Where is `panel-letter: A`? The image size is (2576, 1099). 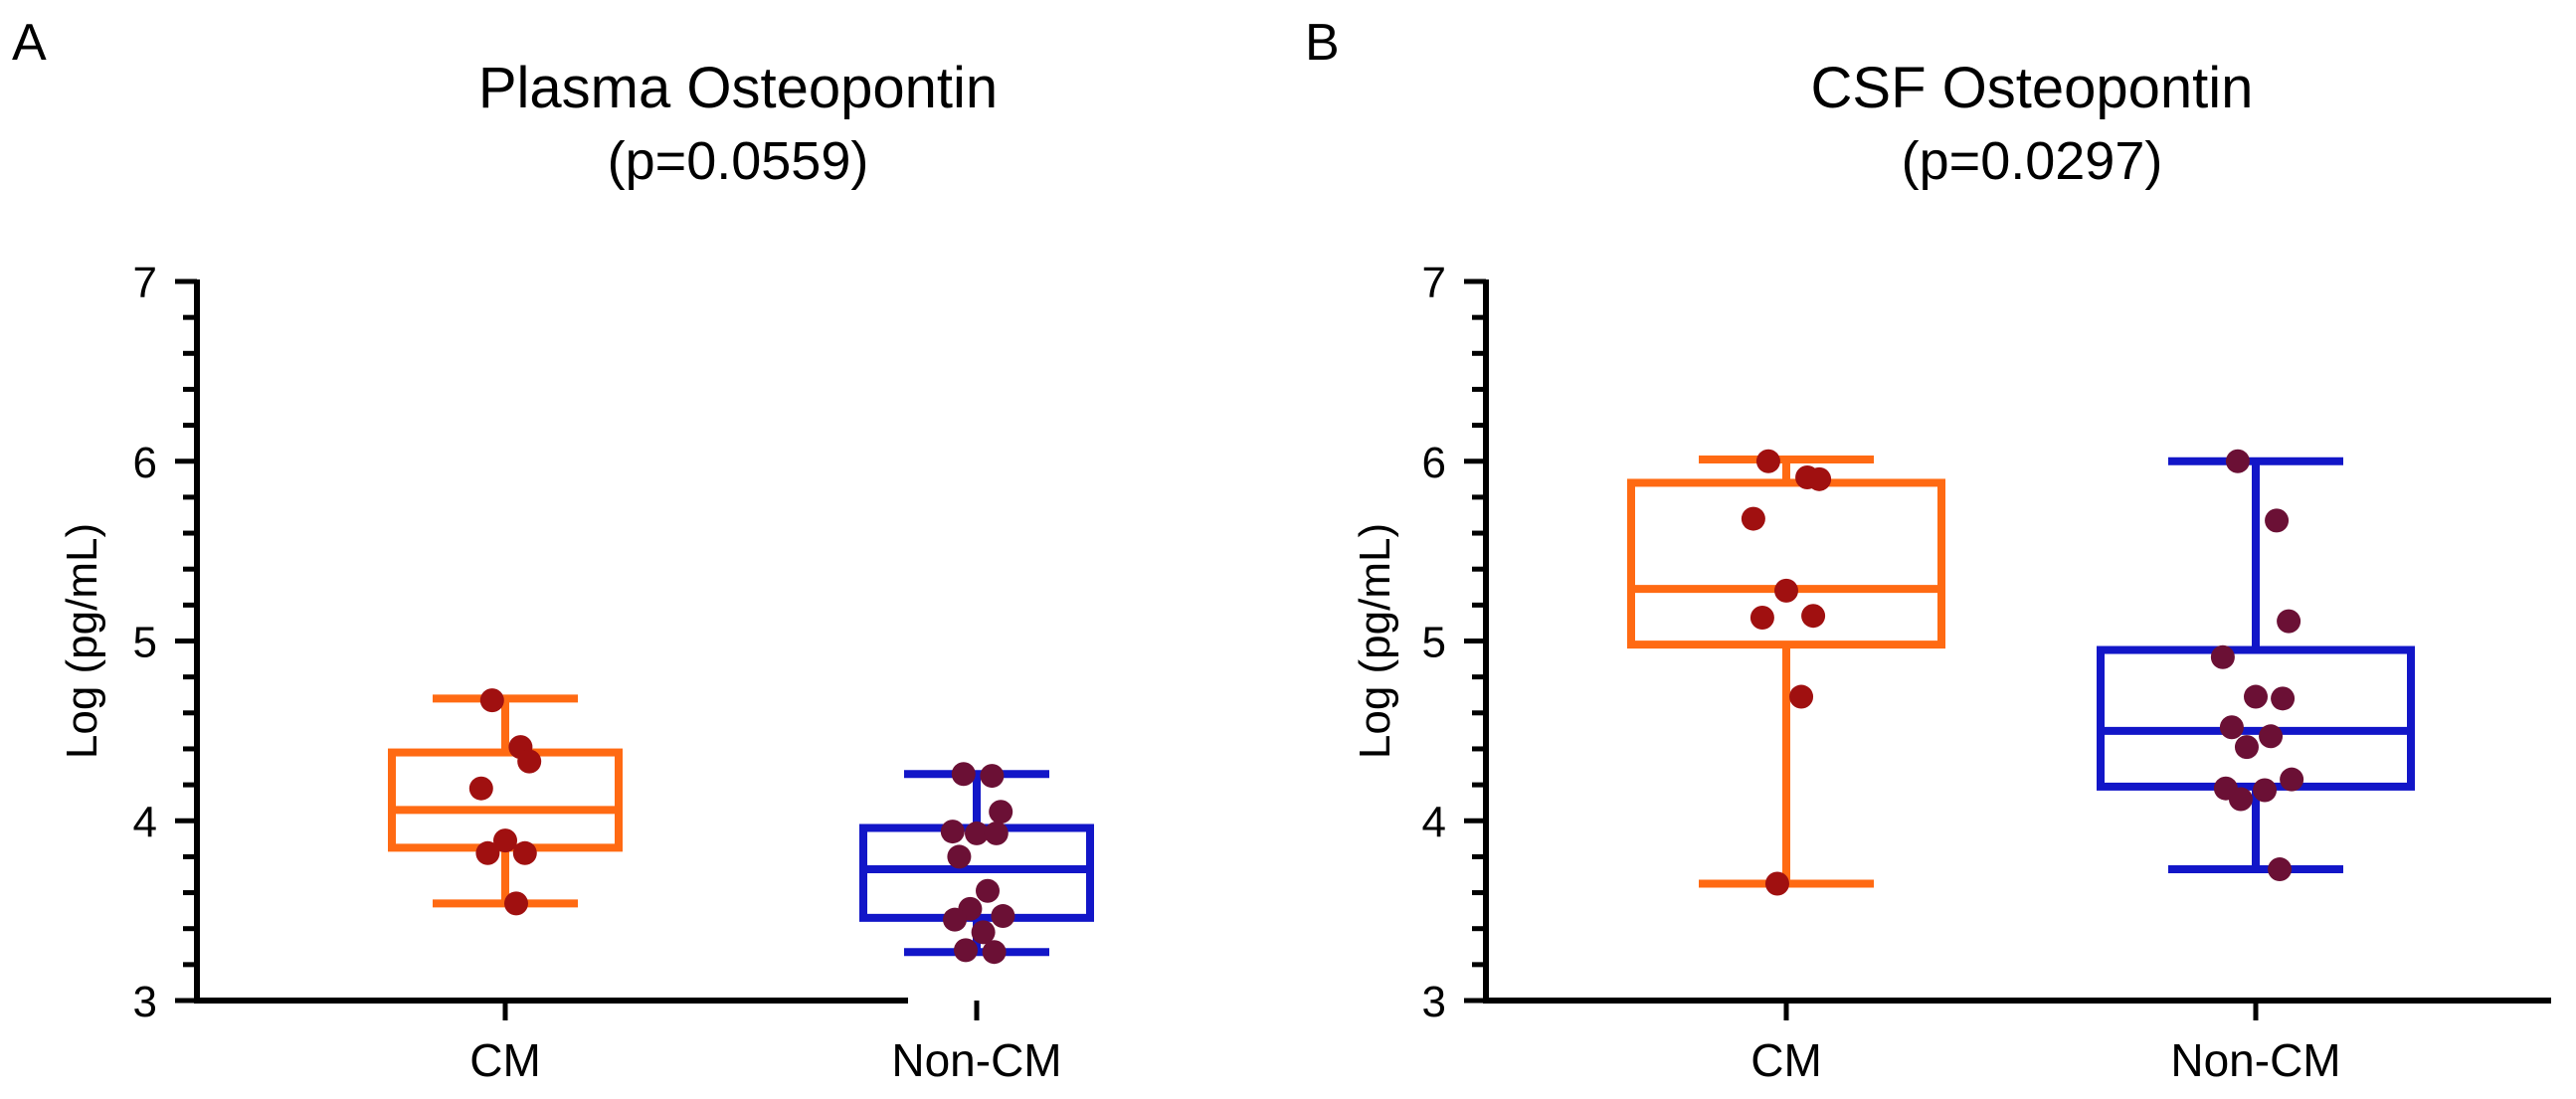 panel-letter: A is located at coordinates (29, 43).